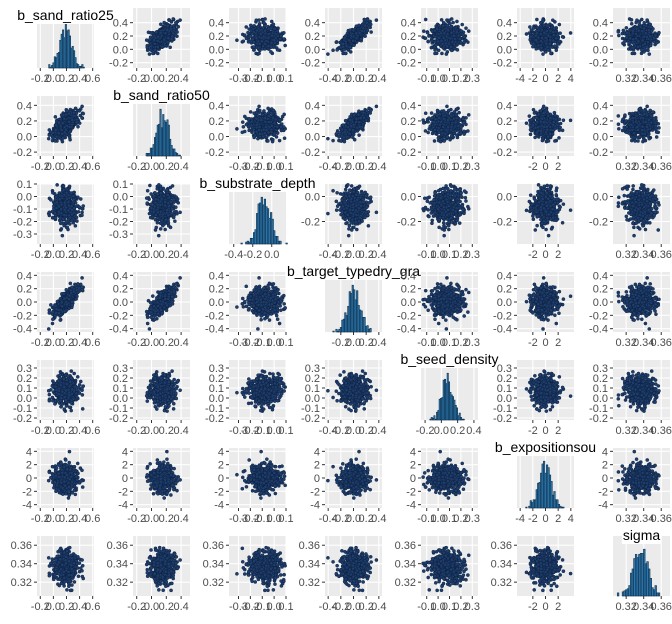  I want to click on x-tick-label: 0.1, so click(285, 79).